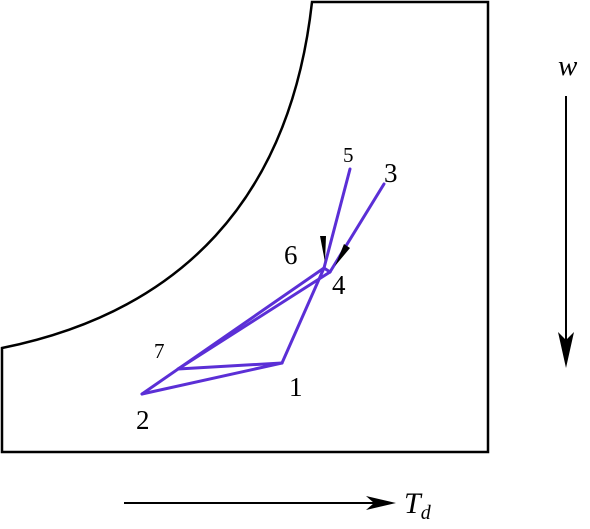  Describe the element at coordinates (381, 503) in the screenshot. I see `horizontal-axis-arrowhead-icon` at that location.